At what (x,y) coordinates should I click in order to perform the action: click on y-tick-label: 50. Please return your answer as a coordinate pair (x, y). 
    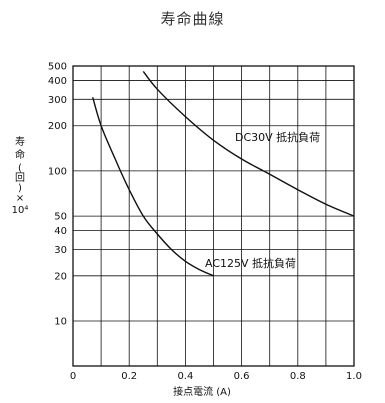
    Looking at the image, I should click on (60, 217).